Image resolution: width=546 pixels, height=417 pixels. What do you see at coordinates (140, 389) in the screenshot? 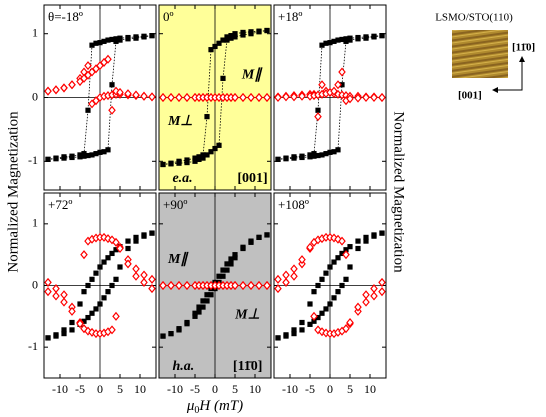
I see `x-tick-label: 10` at bounding box center [140, 389].